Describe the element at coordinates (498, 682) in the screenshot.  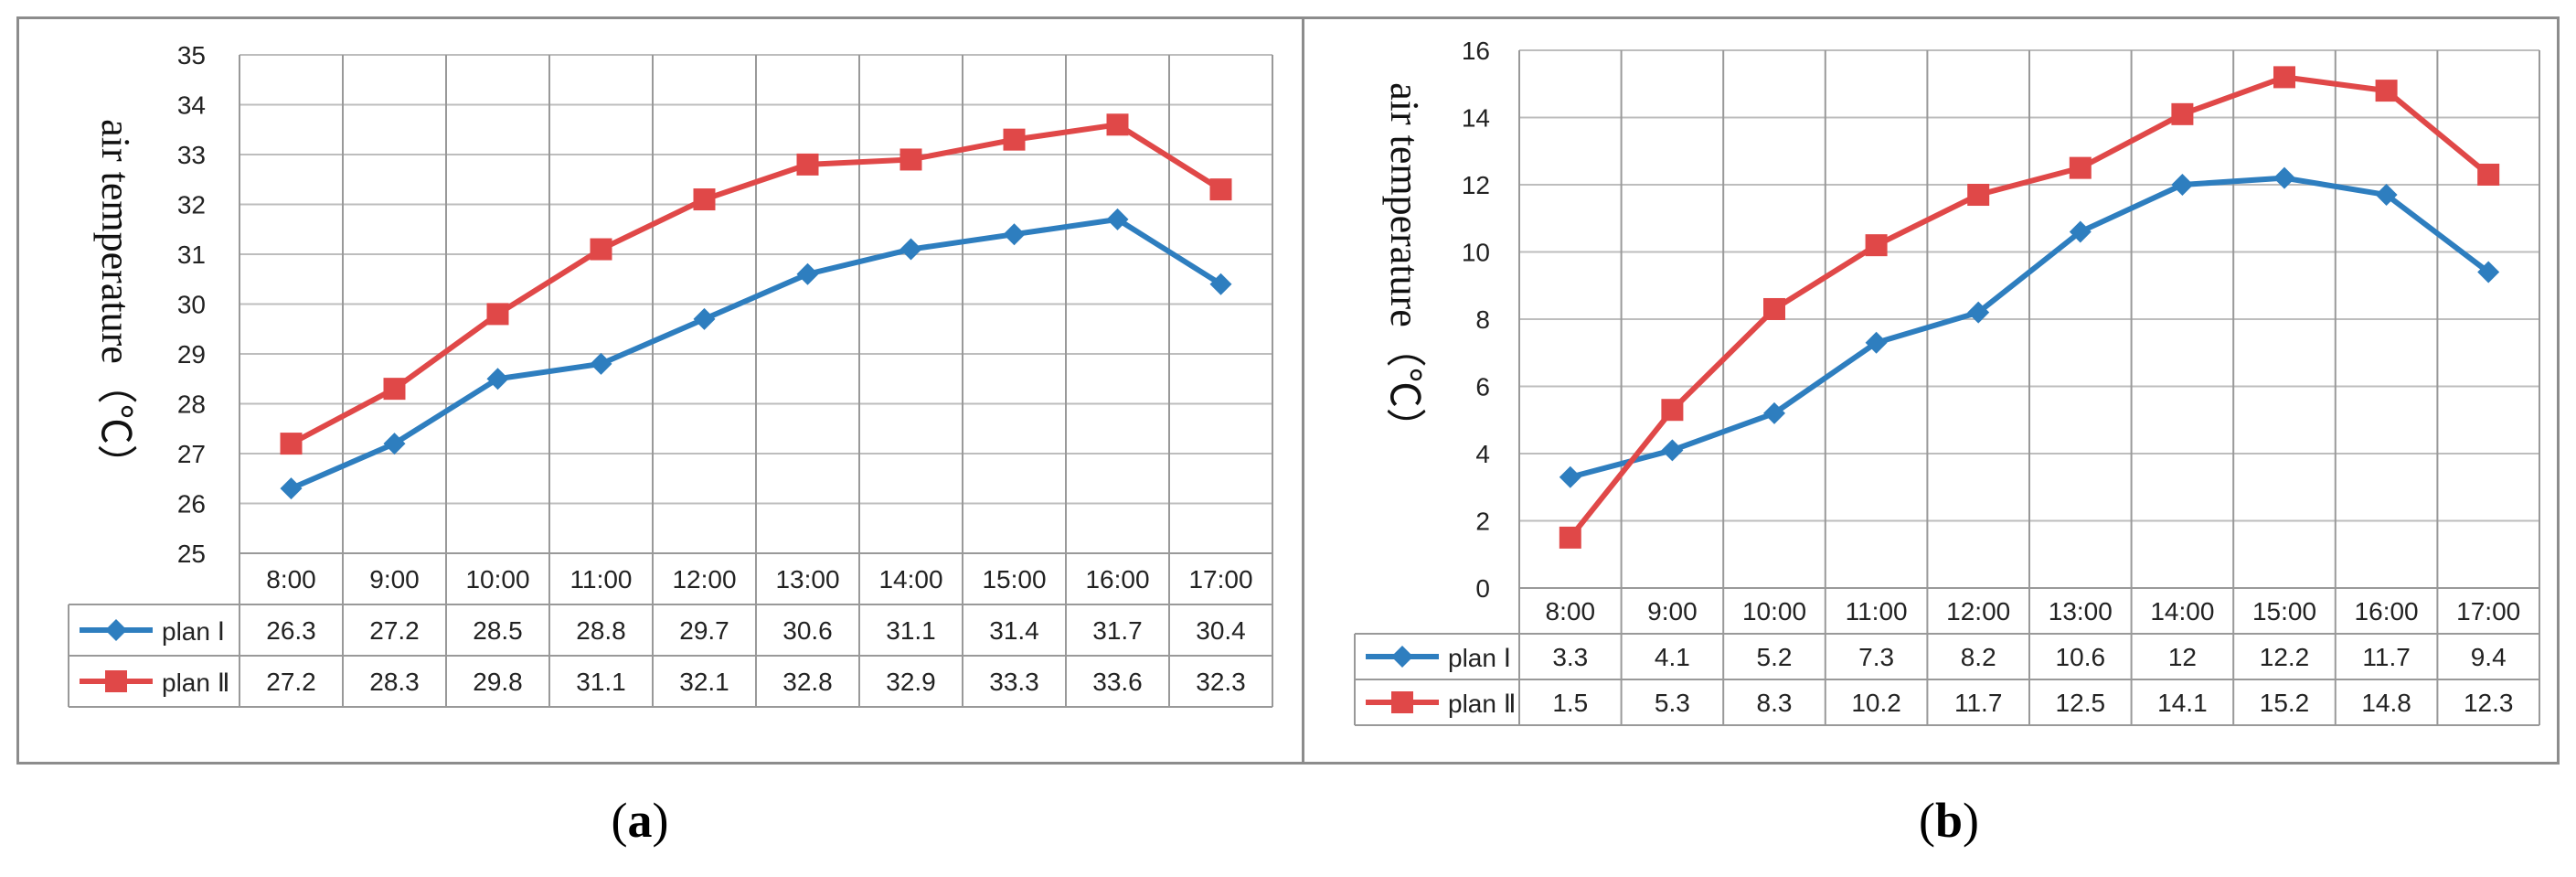
I see `data-label: 29.8` at that location.